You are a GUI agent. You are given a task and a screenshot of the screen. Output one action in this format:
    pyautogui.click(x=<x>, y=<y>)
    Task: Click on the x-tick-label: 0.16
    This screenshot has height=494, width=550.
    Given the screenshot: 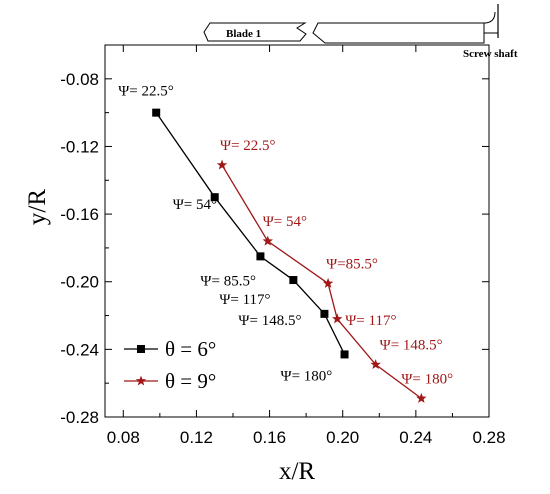 What is the action you would take?
    pyautogui.click(x=269, y=437)
    